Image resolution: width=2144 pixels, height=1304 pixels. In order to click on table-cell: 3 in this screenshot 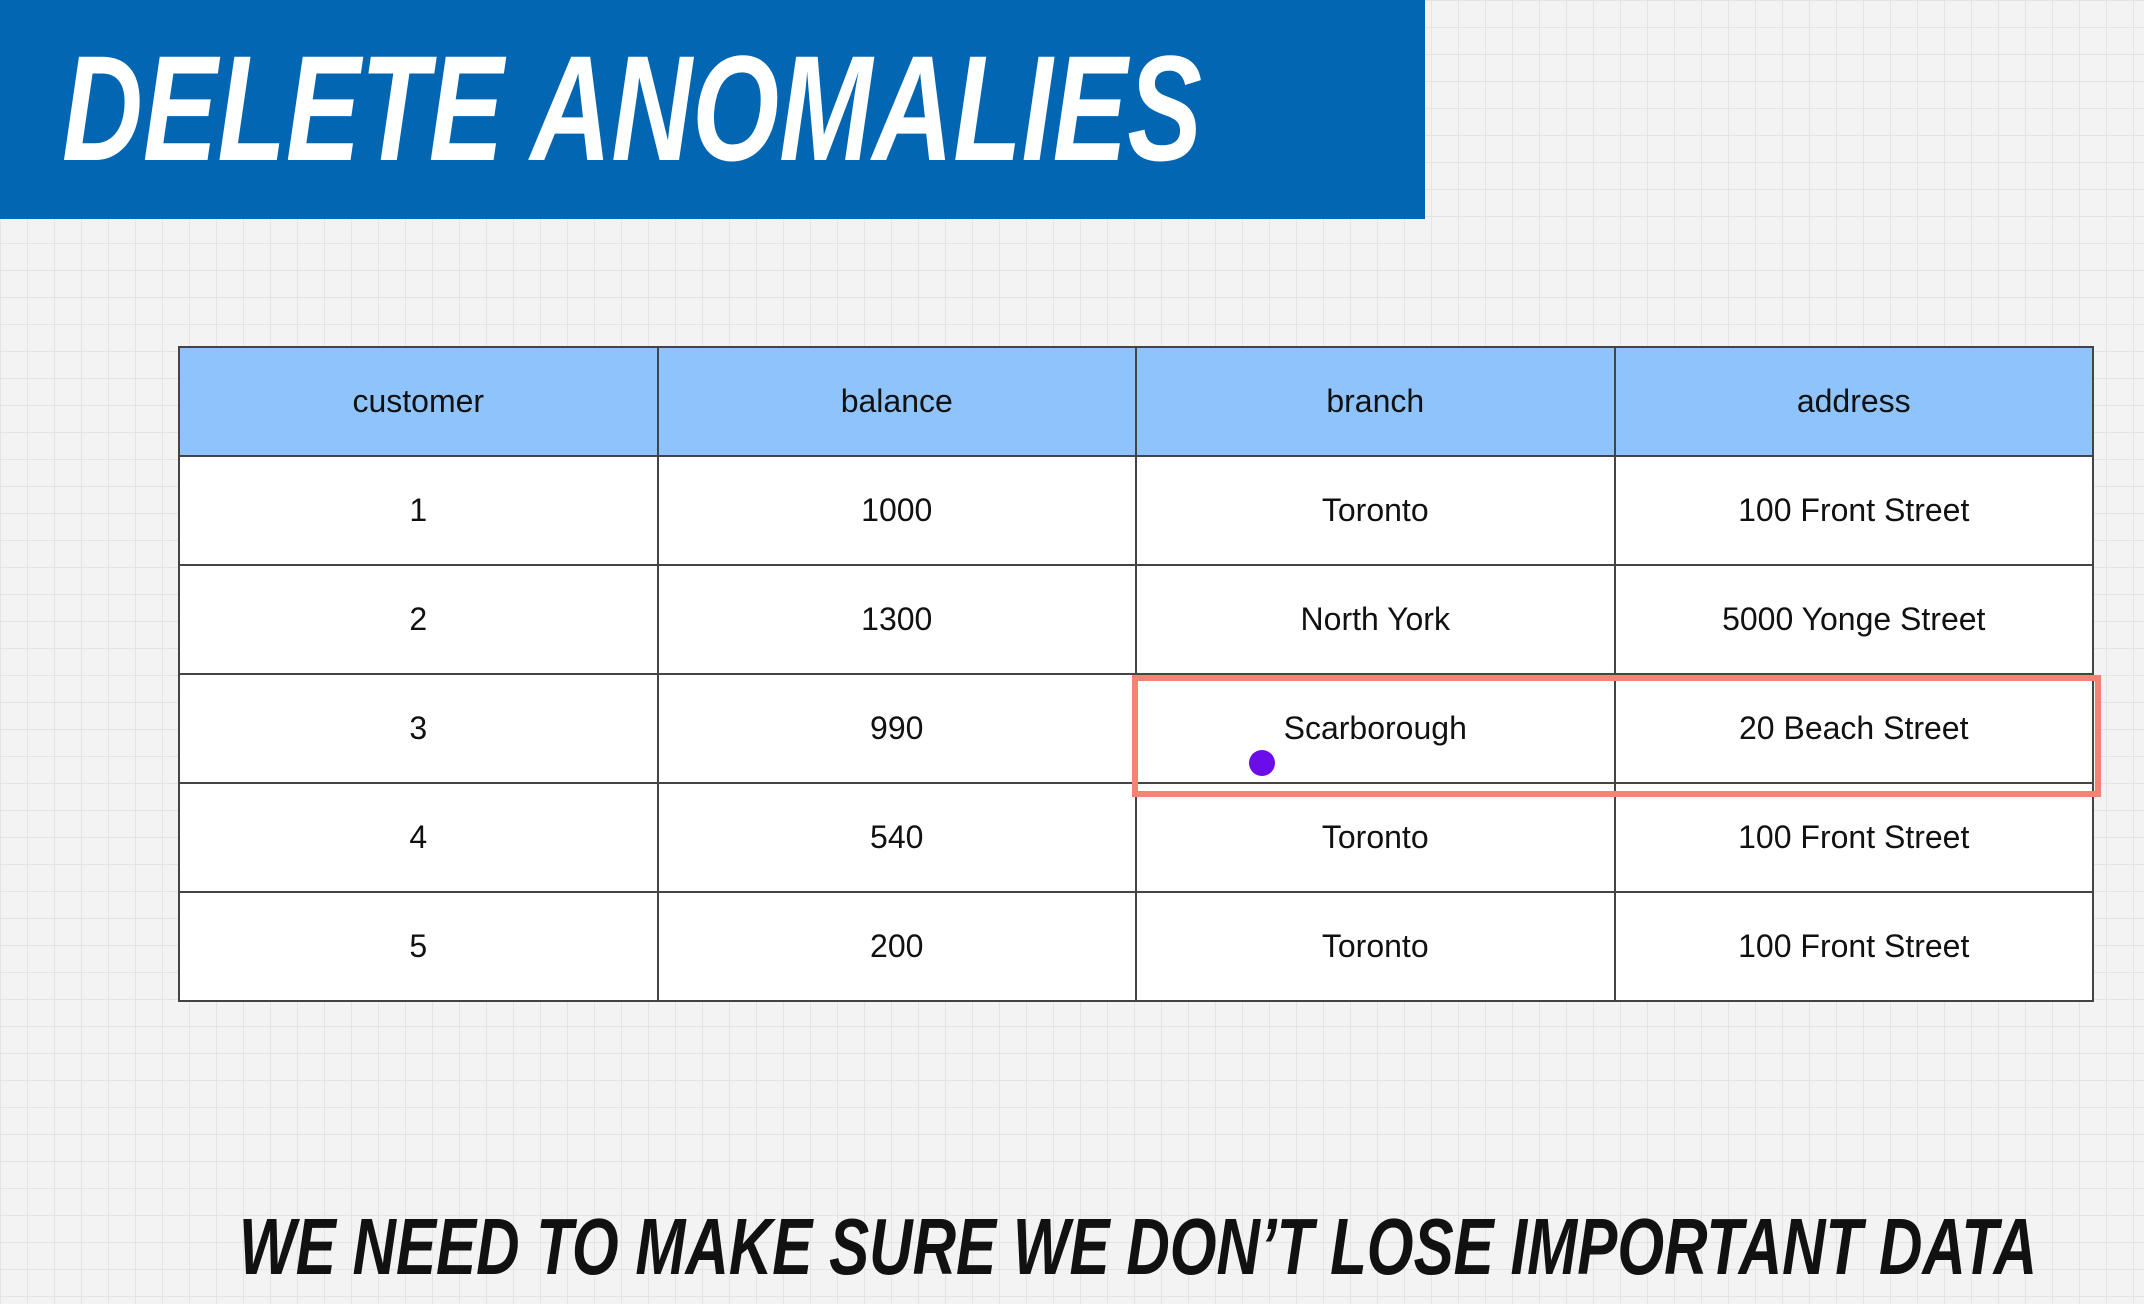, I will do `click(418, 728)`.